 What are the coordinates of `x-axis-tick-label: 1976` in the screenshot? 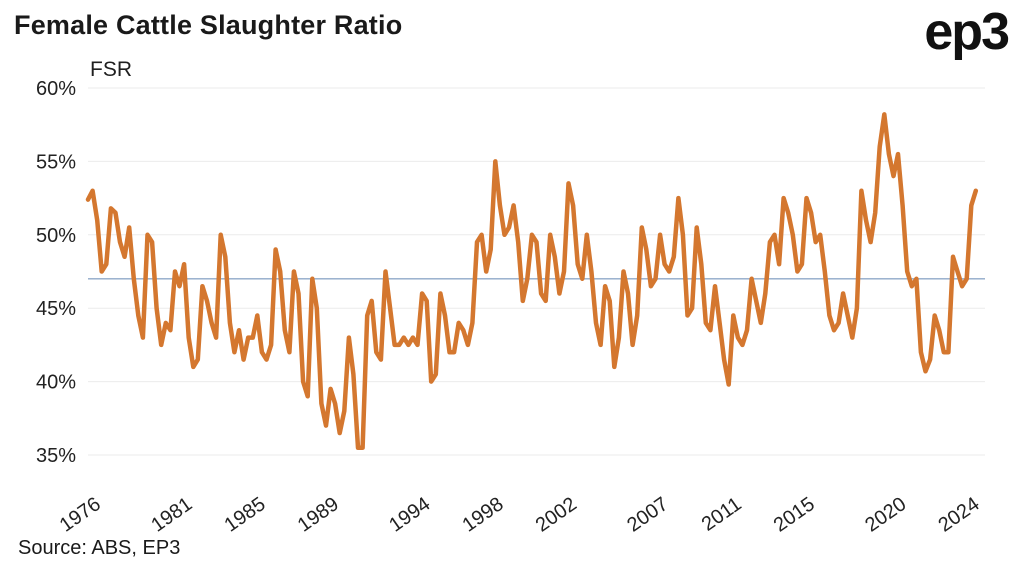 It's located at (80, 515).